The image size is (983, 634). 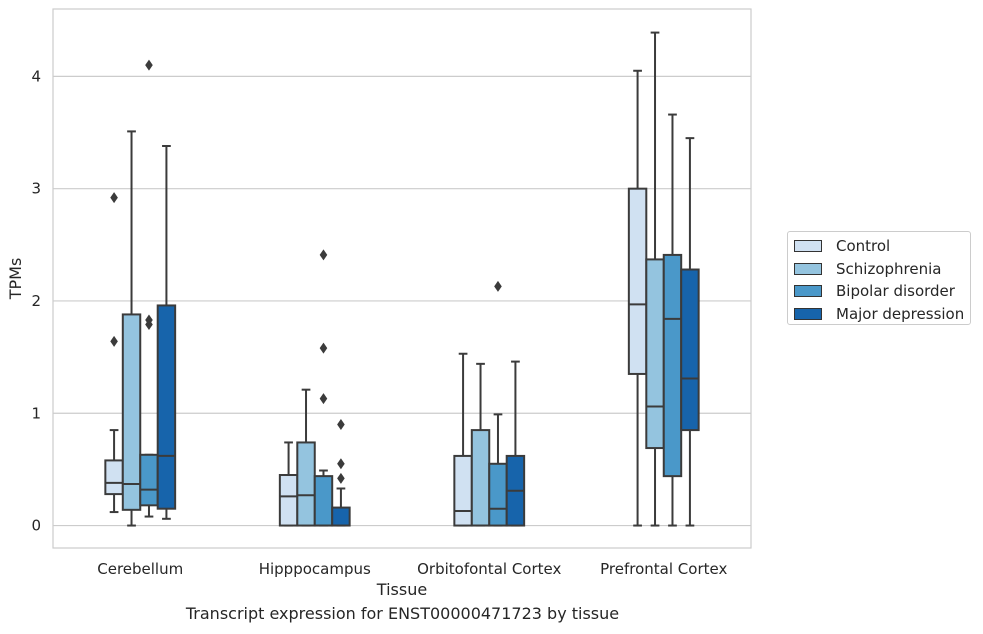 What do you see at coordinates (895, 291) in the screenshot?
I see `legend-label-bipolar-disorder: Bipolar disorder` at bounding box center [895, 291].